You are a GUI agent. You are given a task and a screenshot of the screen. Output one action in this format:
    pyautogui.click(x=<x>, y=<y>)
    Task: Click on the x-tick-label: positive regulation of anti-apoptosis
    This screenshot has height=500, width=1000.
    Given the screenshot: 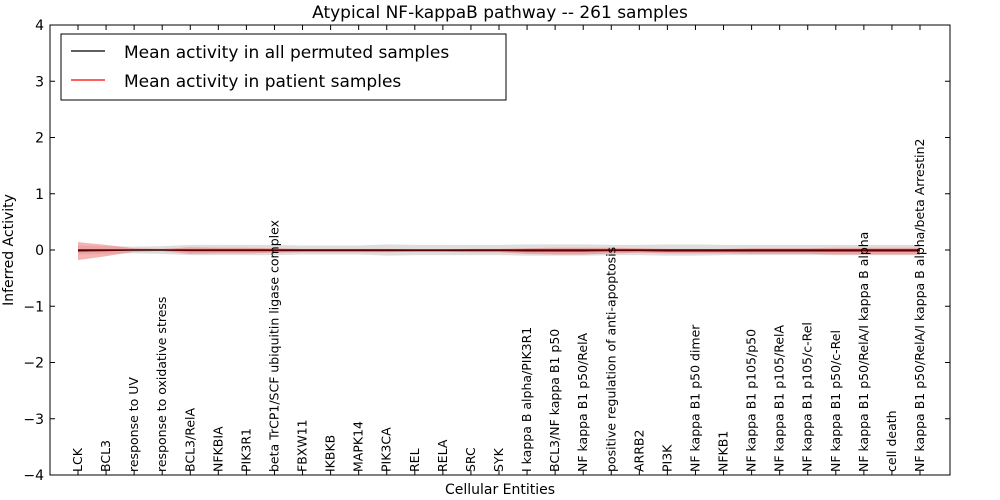 What is the action you would take?
    pyautogui.click(x=610, y=359)
    